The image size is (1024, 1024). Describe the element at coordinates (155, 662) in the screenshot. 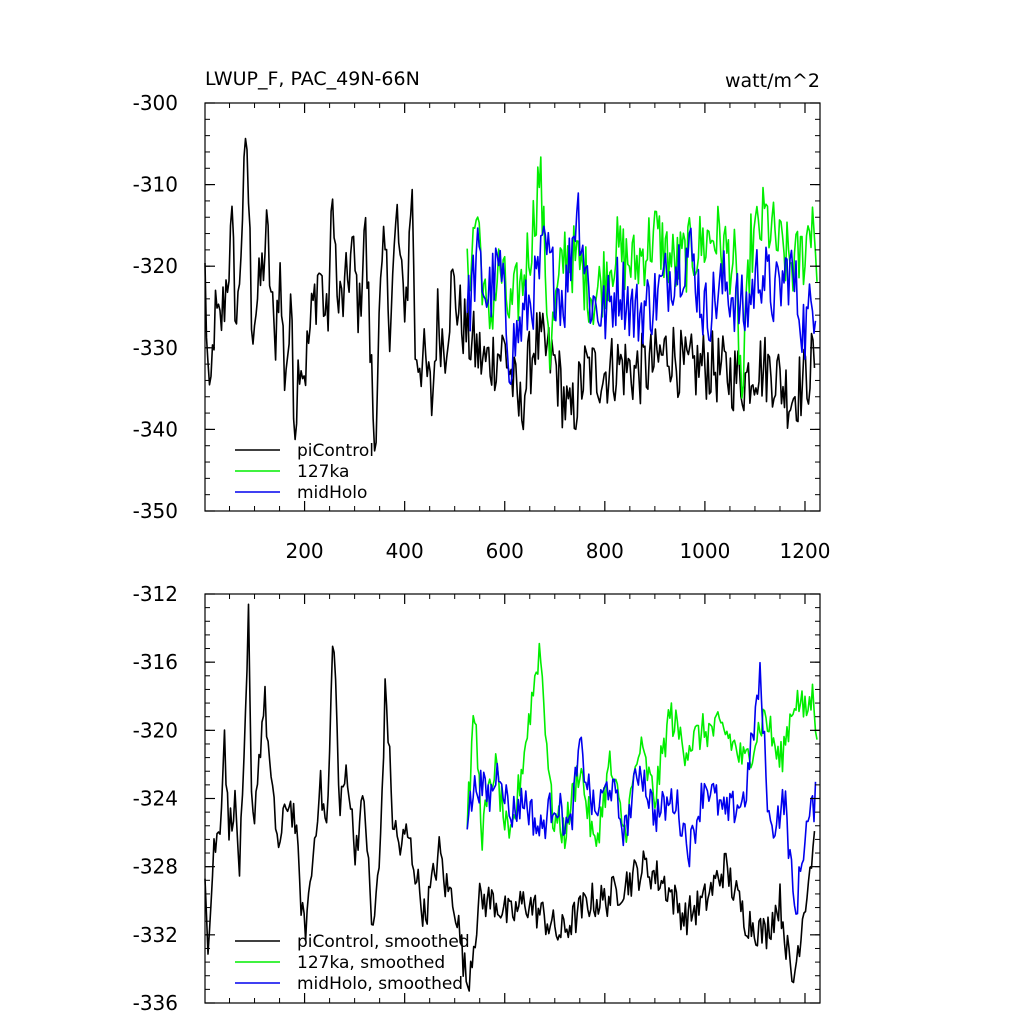

I see `y-tick-label: -316` at that location.